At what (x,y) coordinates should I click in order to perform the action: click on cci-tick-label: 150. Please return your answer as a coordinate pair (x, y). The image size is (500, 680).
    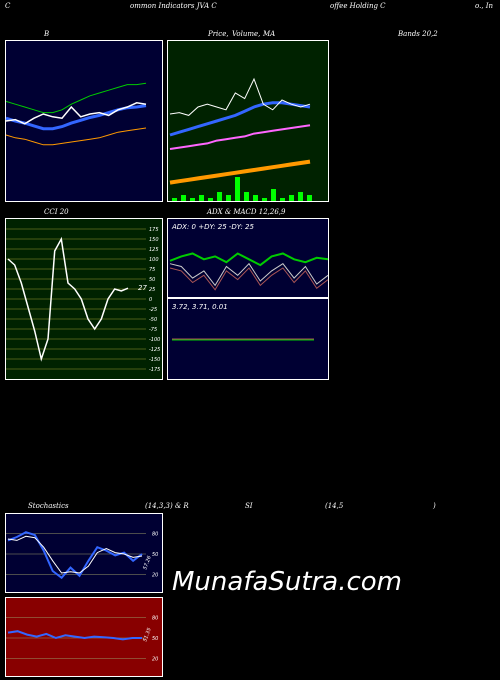
    Looking at the image, I should click on (154, 240).